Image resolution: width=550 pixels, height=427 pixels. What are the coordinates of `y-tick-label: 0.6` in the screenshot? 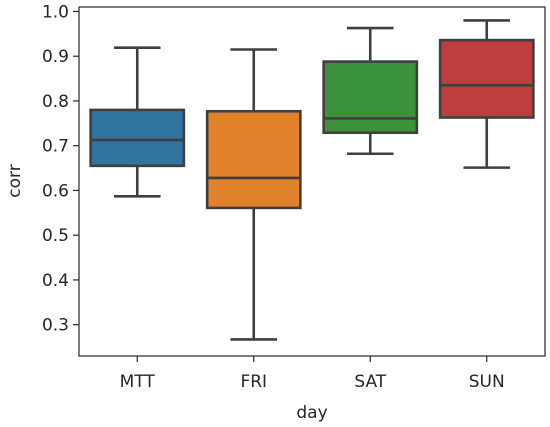 It's located at (55, 191).